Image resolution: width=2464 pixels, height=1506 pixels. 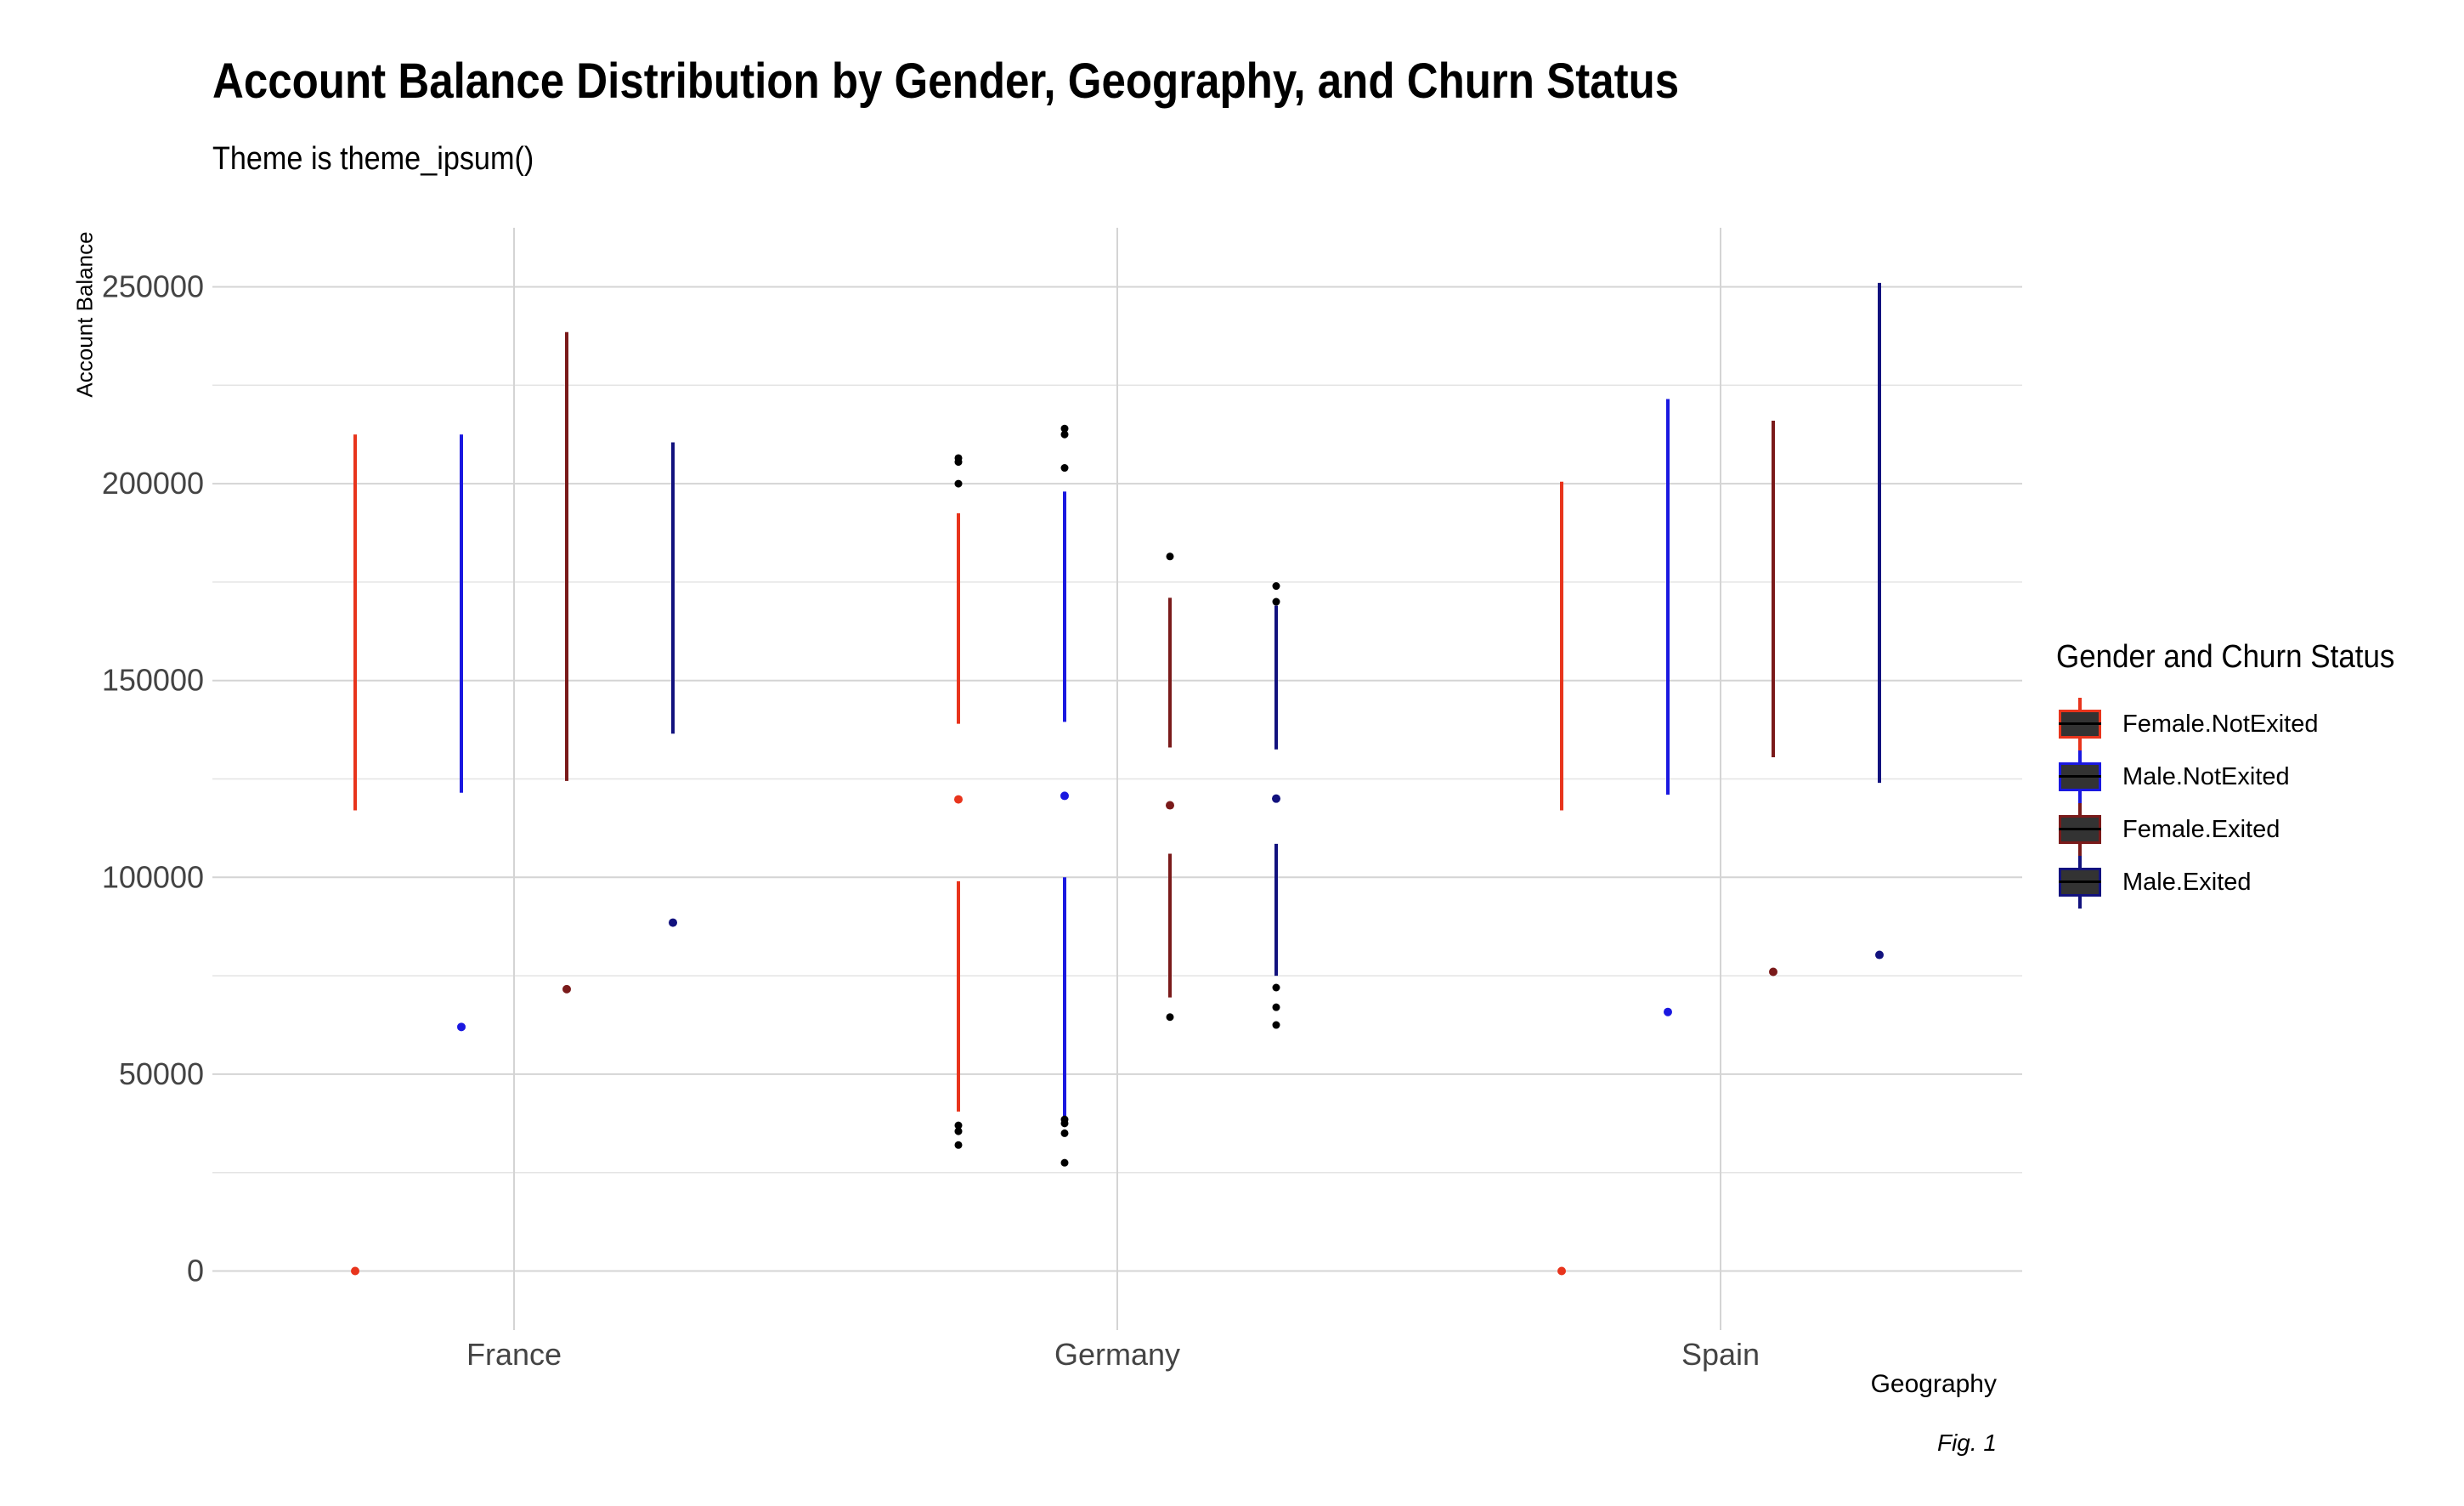 I want to click on legend-label: Male.NotExited, so click(x=2206, y=776).